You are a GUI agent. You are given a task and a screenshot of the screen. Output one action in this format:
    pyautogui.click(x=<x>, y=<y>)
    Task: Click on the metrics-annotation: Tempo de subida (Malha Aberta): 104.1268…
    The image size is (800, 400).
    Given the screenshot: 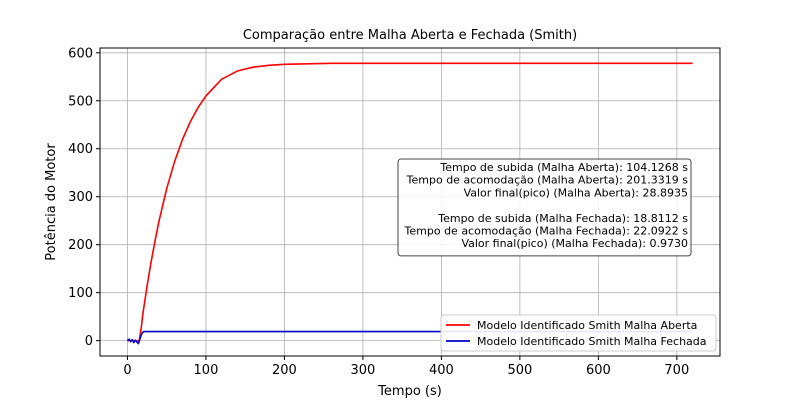 What is the action you would take?
    pyautogui.click(x=544, y=207)
    